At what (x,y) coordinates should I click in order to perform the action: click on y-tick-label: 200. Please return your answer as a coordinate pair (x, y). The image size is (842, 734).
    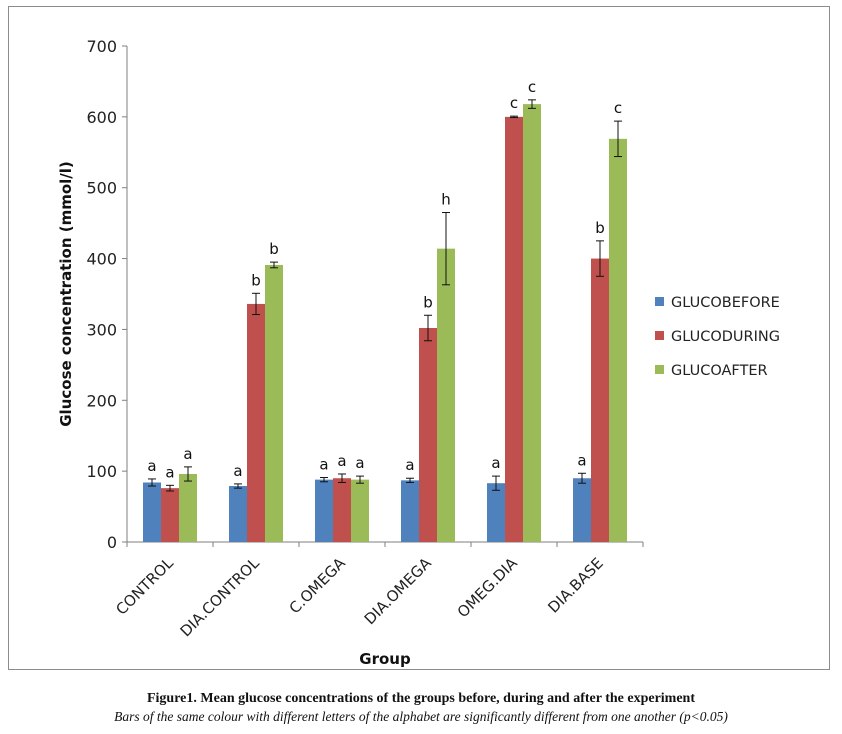
    Looking at the image, I should click on (101, 400).